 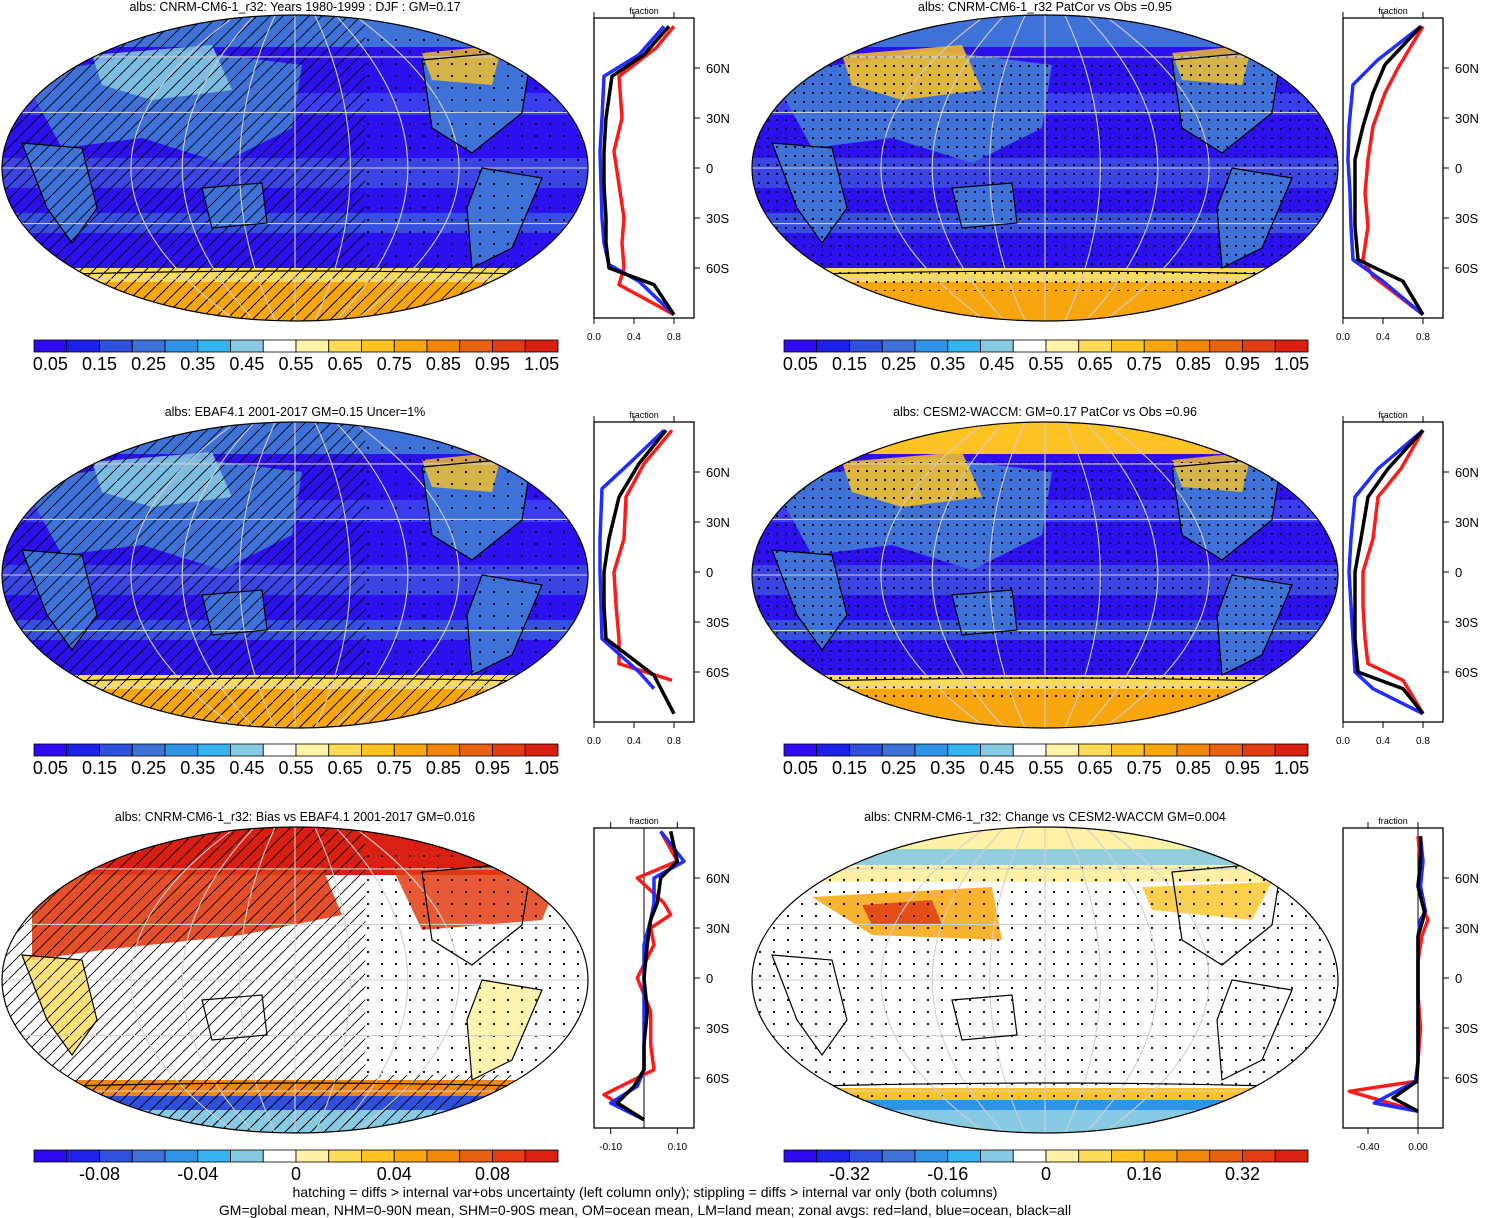 I want to click on zonal-plot-1: fraction 60N 30N 0 30S 60S 0.0 0.4 0.8, so click(x=658, y=174).